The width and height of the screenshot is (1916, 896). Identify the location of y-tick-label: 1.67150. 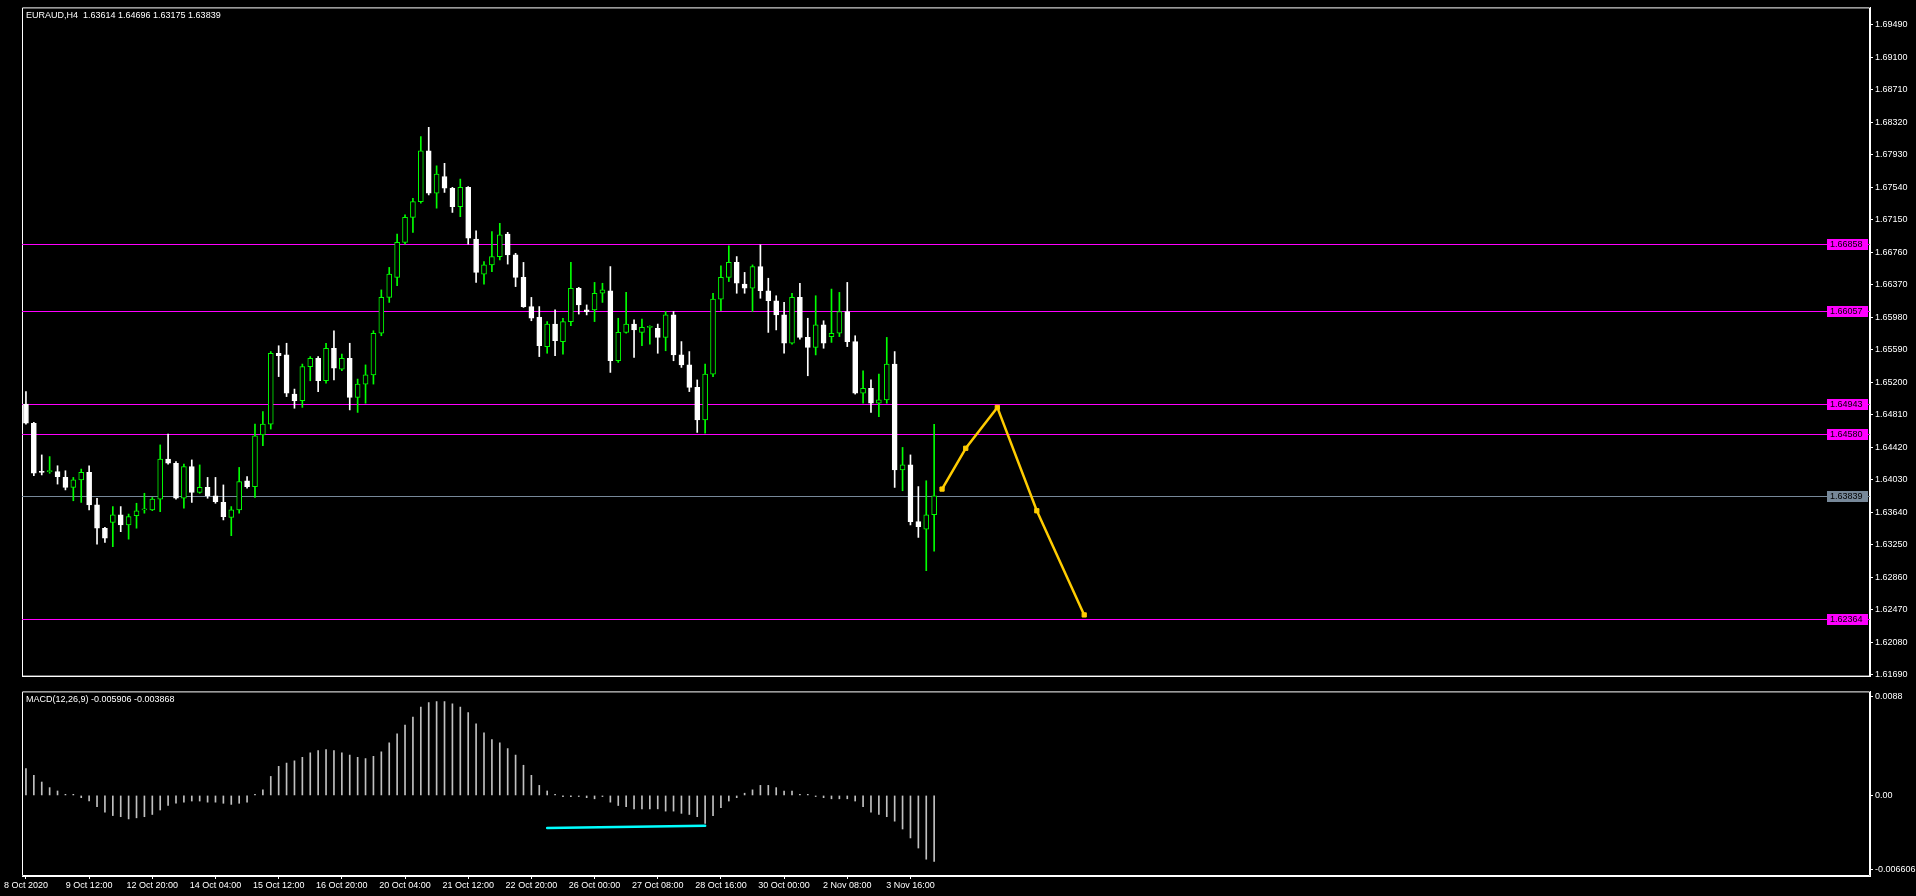
(1891, 219).